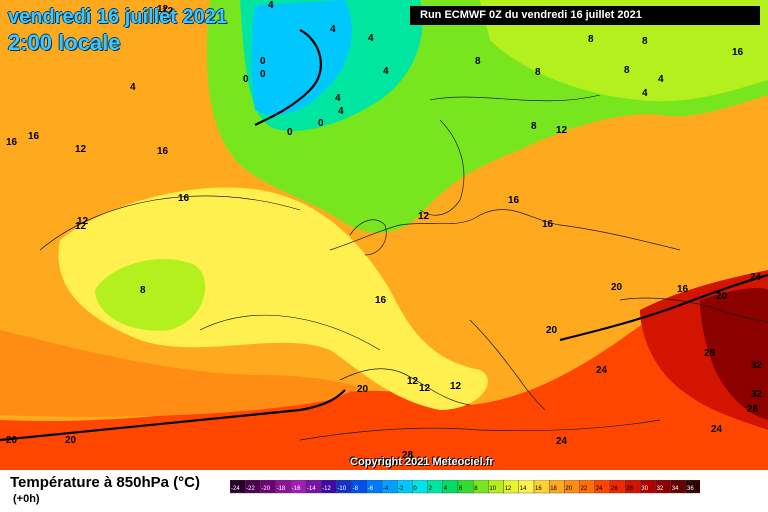 This screenshot has height=512, width=768. I want to click on scale-tick-label: -10, so click(341, 489).